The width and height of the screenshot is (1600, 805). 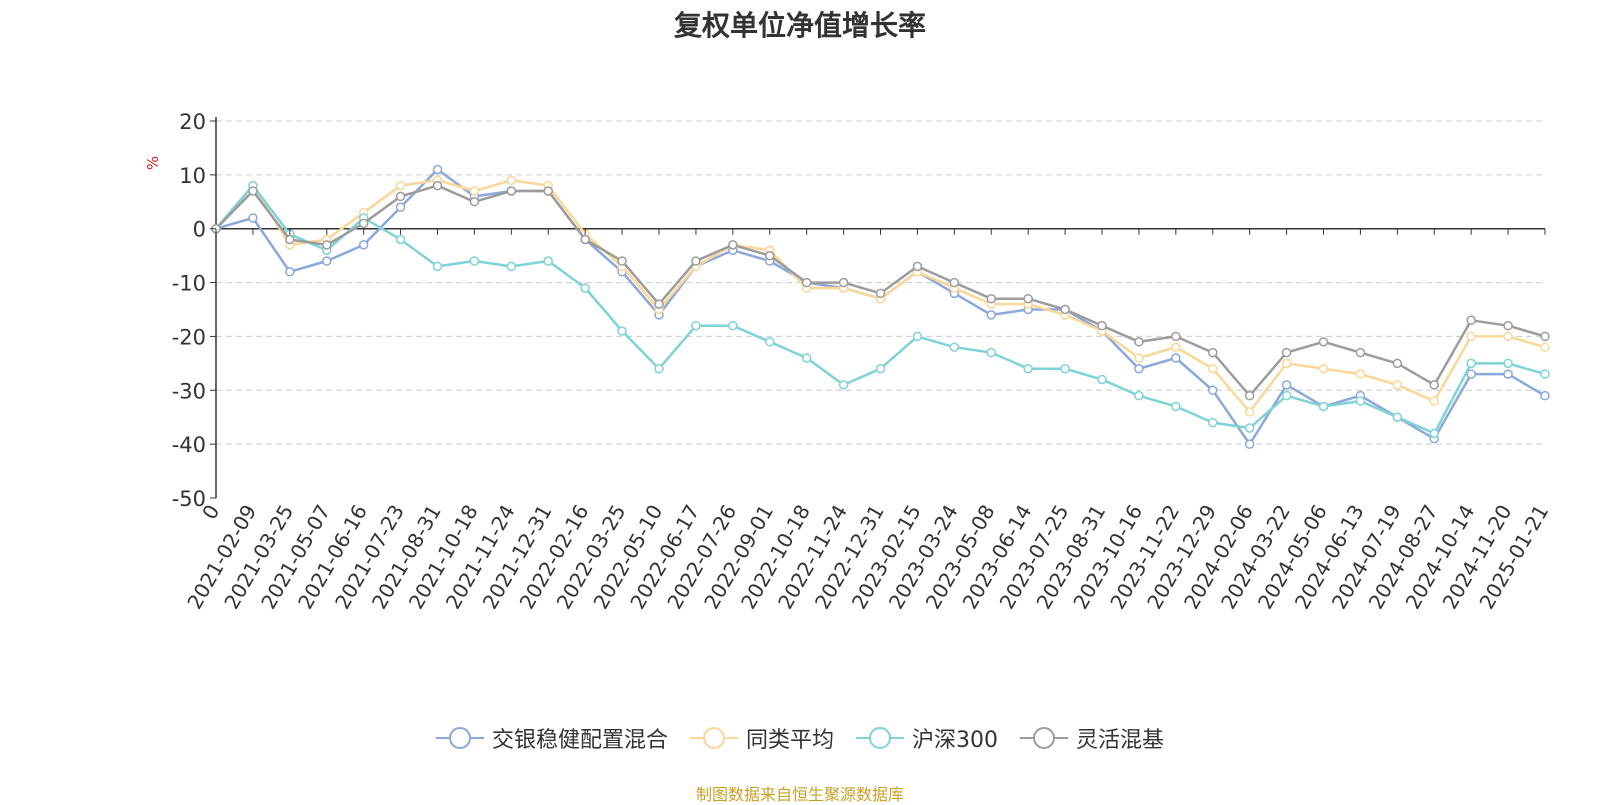 I want to click on legend-item-csi300: 沪深300, so click(x=927, y=738).